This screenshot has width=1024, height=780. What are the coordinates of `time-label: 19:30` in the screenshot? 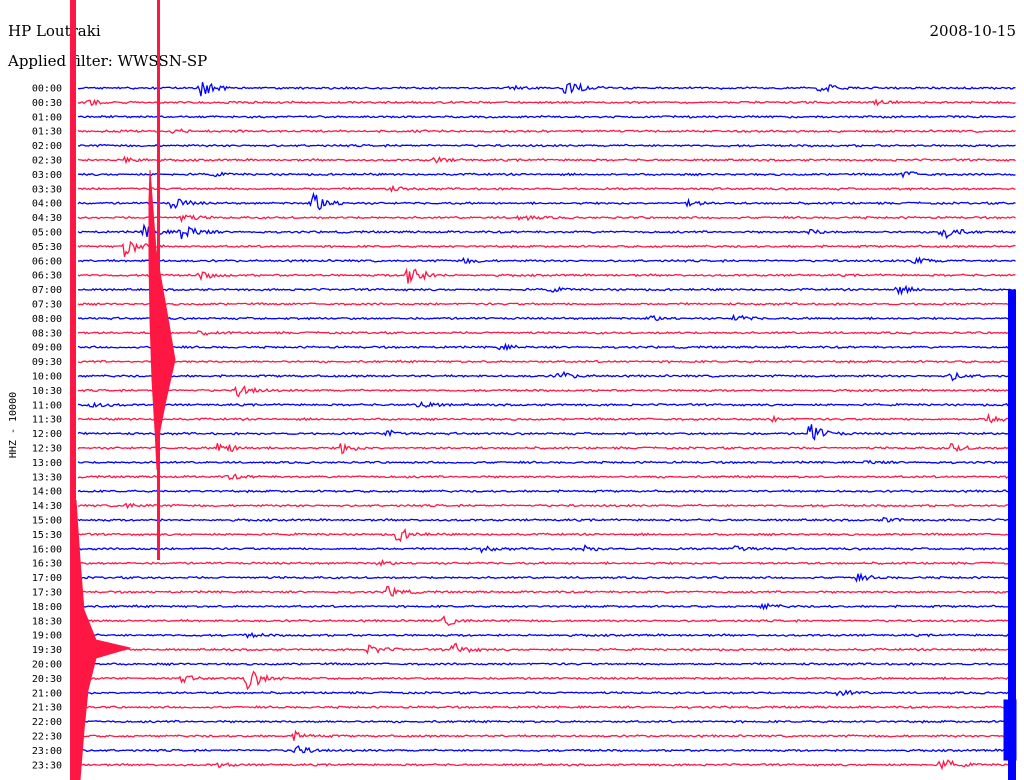 It's located at (47, 650).